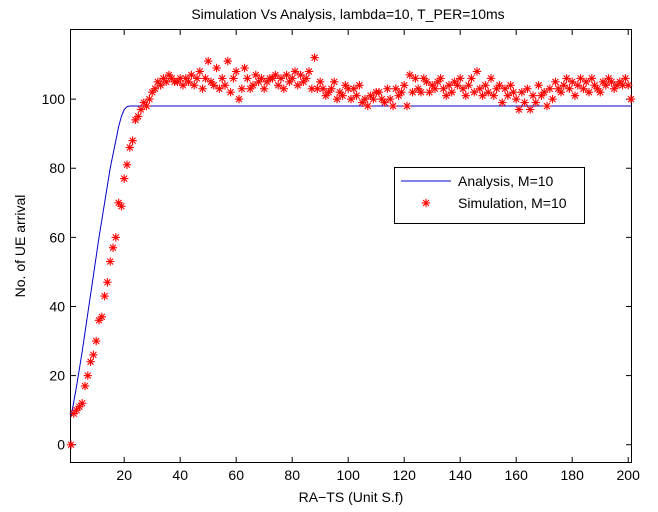 This screenshot has height=512, width=658. Describe the element at coordinates (292, 475) in the screenshot. I see `x-tick-label: 80` at that location.